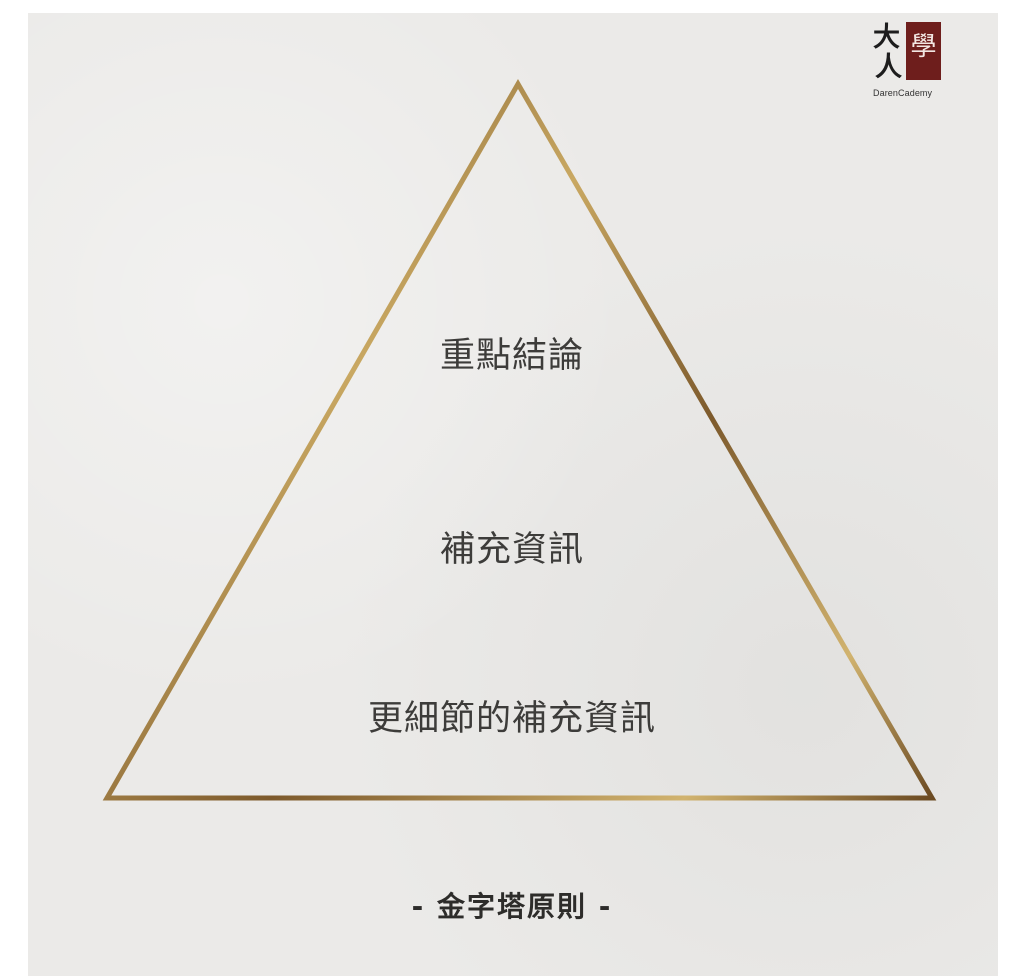 The width and height of the screenshot is (1024, 976). I want to click on tier-label-middle: 補充資訊, so click(511, 550).